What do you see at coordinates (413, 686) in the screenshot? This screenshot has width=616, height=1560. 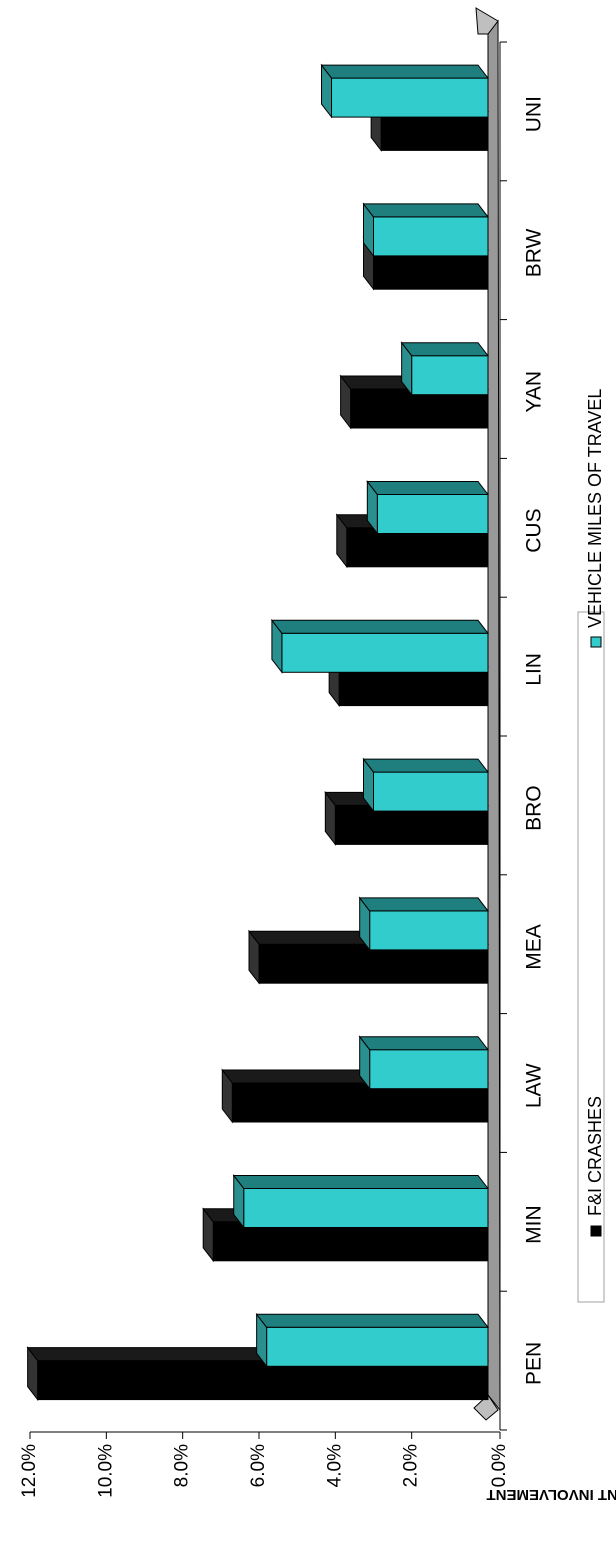 I see `bar-front-fi-lin` at bounding box center [413, 686].